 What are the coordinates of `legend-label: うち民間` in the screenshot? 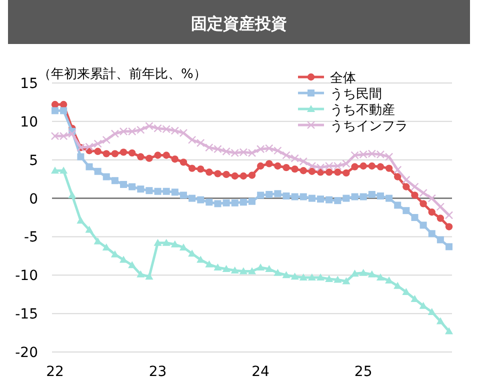 It's located at (356, 94).